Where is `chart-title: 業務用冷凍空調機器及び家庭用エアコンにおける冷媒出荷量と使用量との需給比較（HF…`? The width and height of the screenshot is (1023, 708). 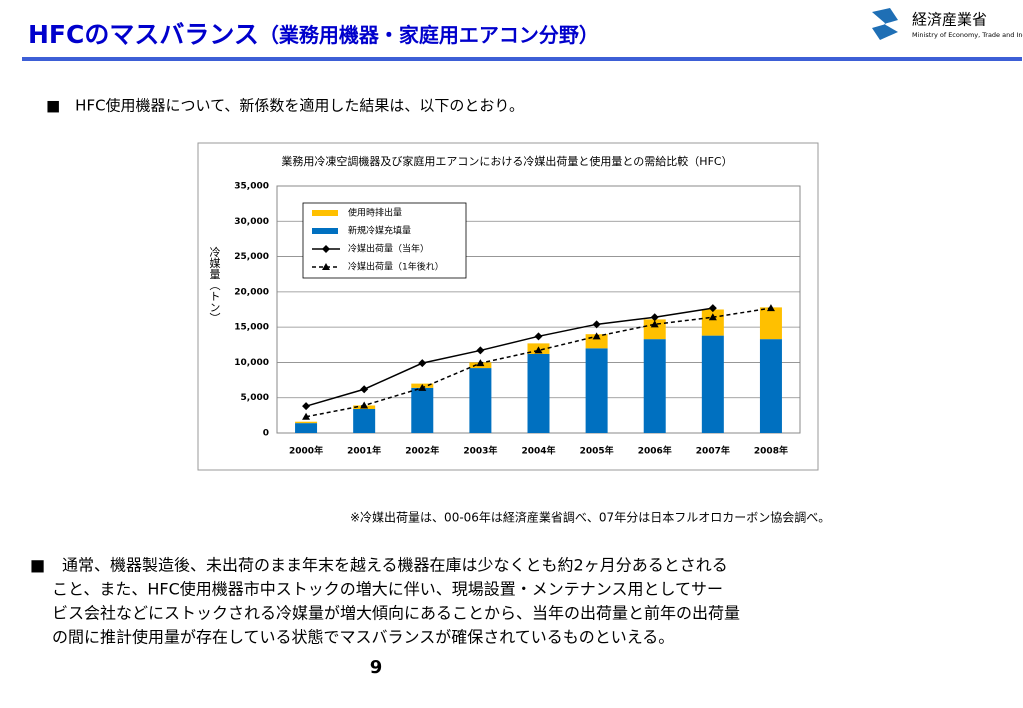 chart-title: 業務用冷凍空調機器及び家庭用エアコンにおける冷媒出荷量と使用量との需給比較（HF… is located at coordinates (506, 161).